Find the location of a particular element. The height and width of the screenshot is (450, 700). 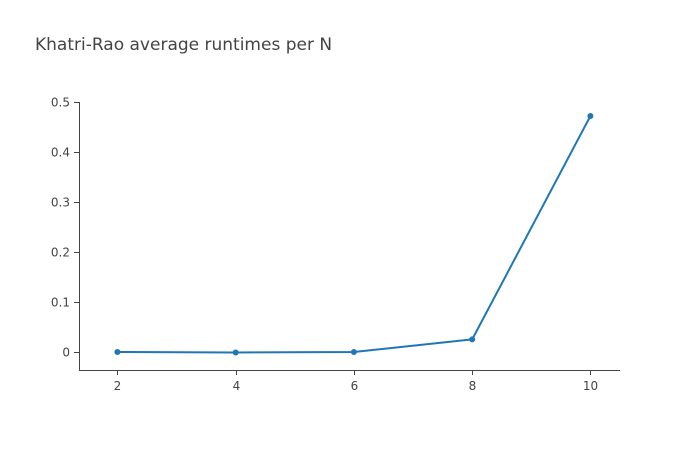

y-tick-label: 0.5 is located at coordinates (60, 103).